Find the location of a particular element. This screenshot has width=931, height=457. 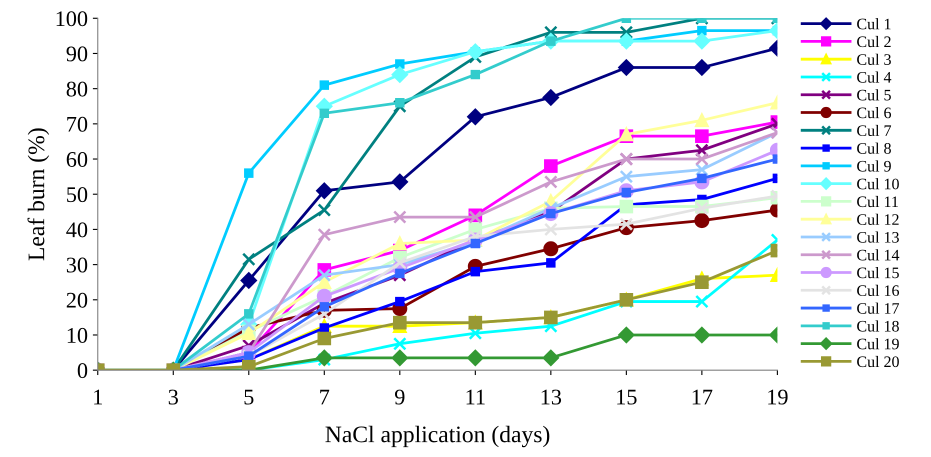

legend-label: Cul 10 is located at coordinates (878, 184).